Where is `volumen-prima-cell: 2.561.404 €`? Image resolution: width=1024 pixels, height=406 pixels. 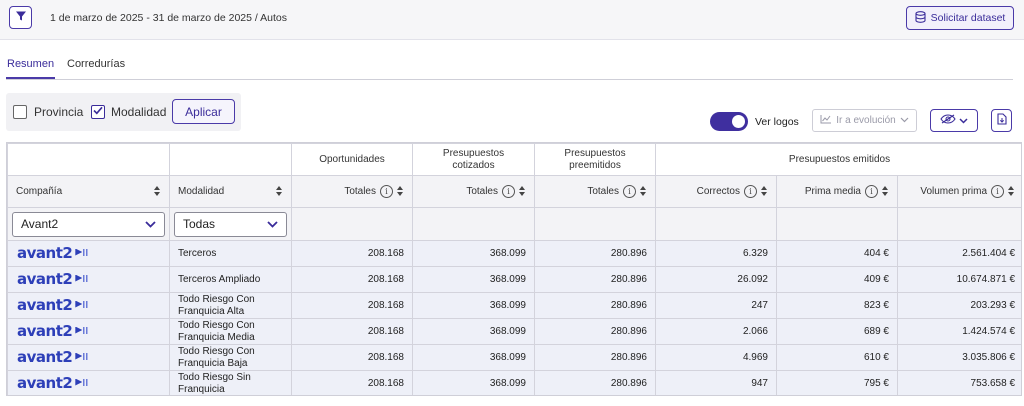
volumen-prima-cell: 2.561.404 € is located at coordinates (958, 253).